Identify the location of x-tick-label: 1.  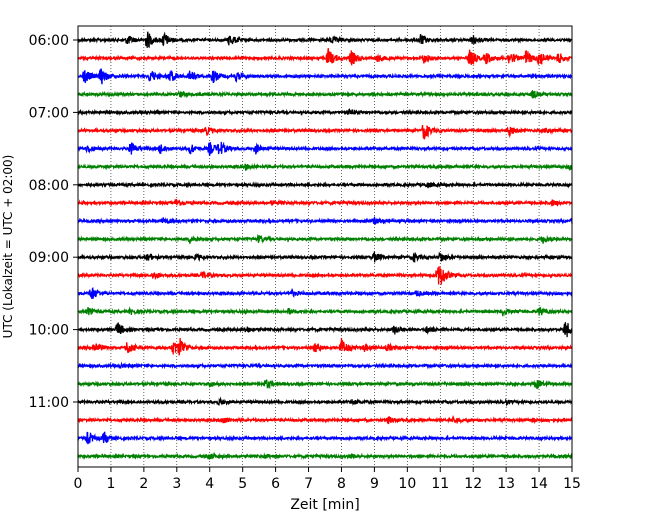
(110, 484).